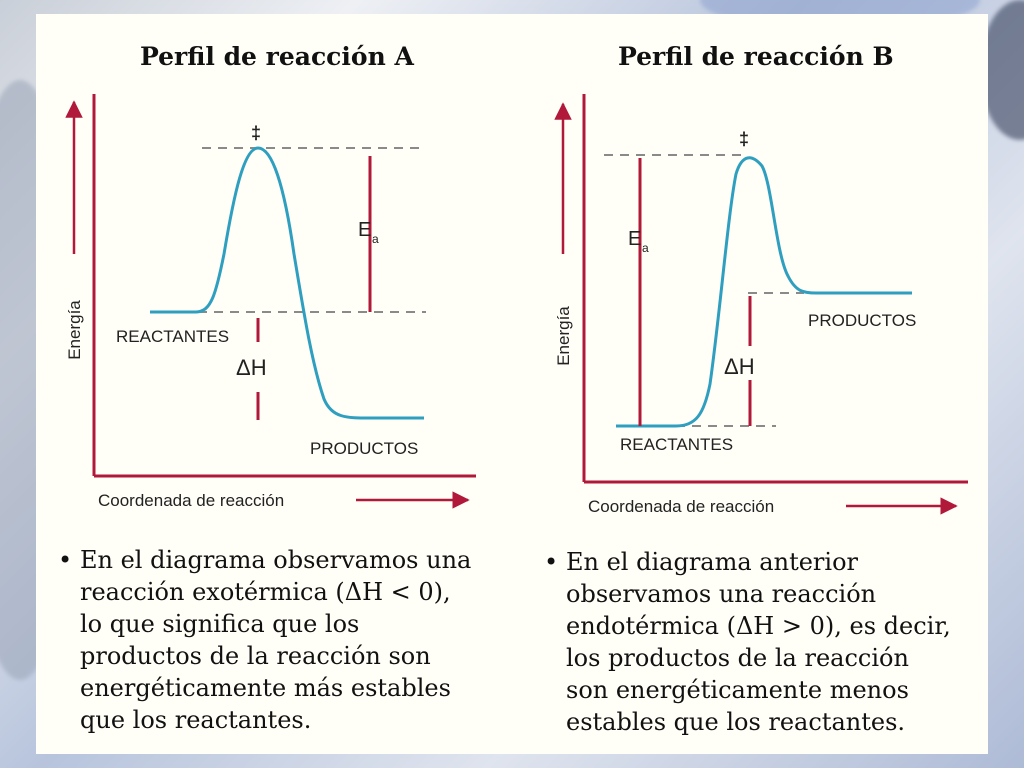 Image resolution: width=1024 pixels, height=768 pixels. I want to click on panel-a-products-label: PRODUCTOS, so click(364, 448).